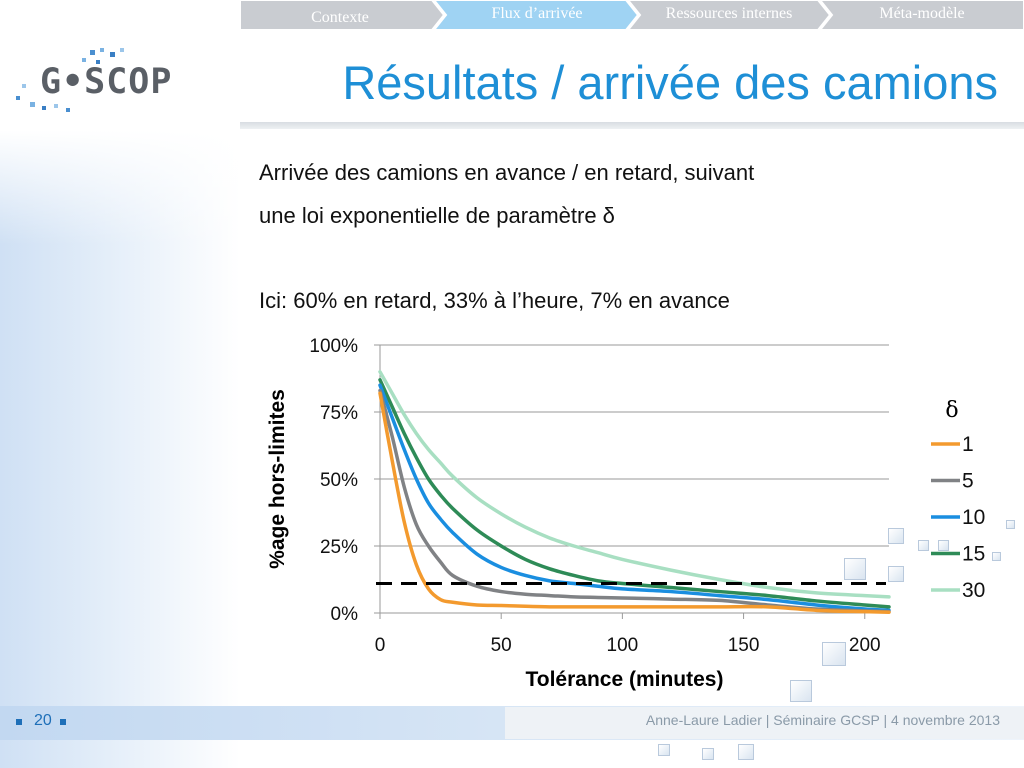  I want to click on footer-box, so click(764, 723).